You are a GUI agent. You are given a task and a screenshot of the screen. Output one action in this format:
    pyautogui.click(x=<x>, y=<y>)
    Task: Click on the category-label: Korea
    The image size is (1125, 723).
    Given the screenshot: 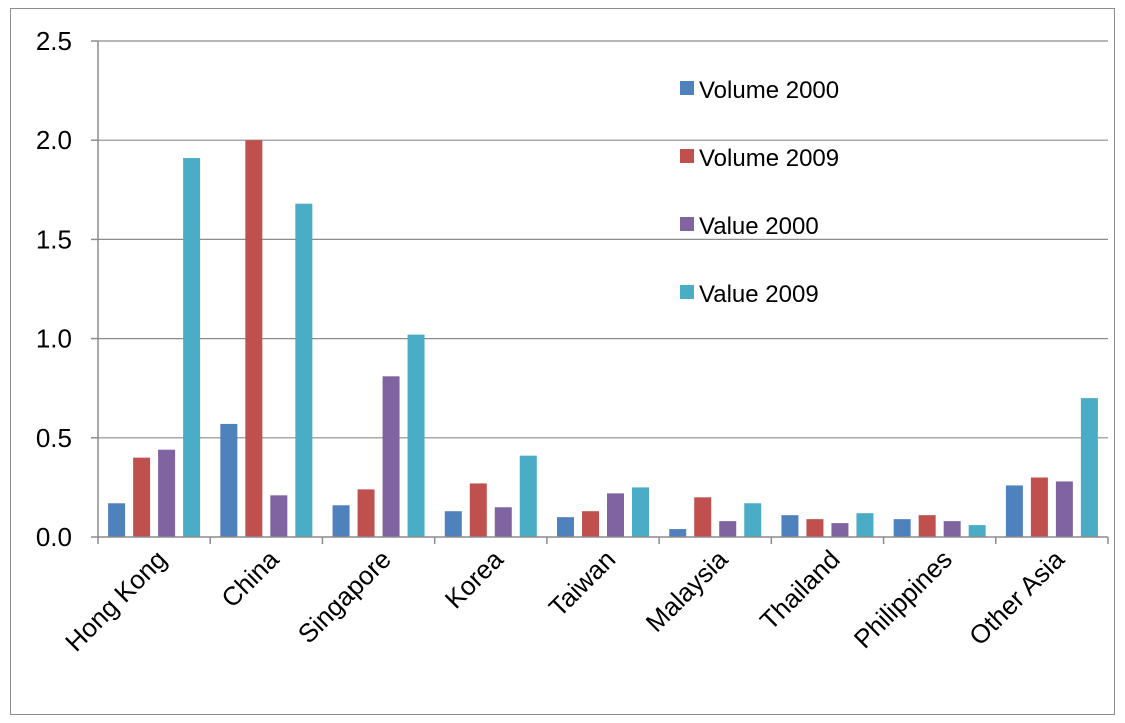 What is the action you would take?
    pyautogui.click(x=474, y=579)
    